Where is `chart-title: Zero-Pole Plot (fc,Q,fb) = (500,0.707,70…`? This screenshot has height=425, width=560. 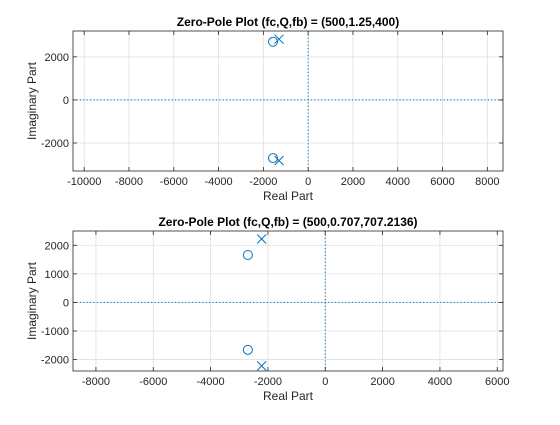
chart-title: Zero-Pole Plot (fc,Q,fb) = (500,0.707,70… is located at coordinates (287, 222).